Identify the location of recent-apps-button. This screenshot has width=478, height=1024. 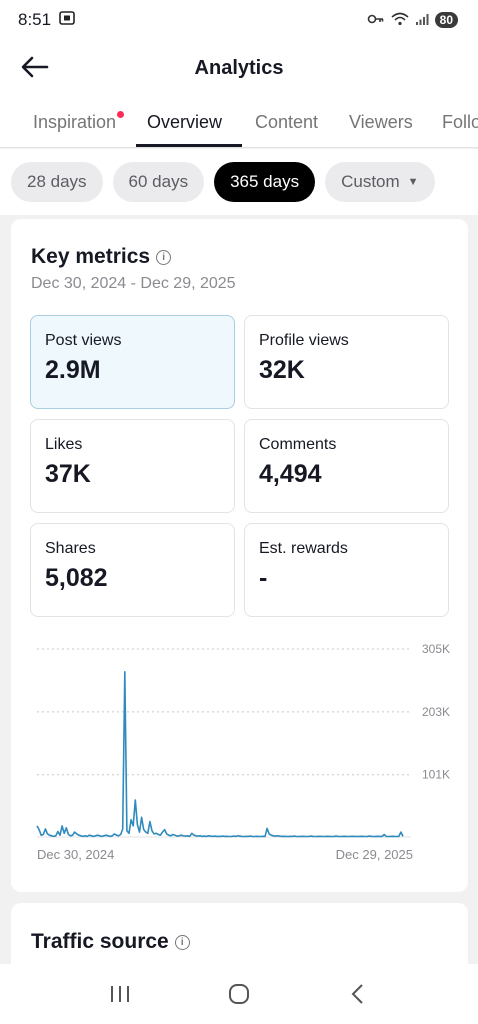
(120, 994).